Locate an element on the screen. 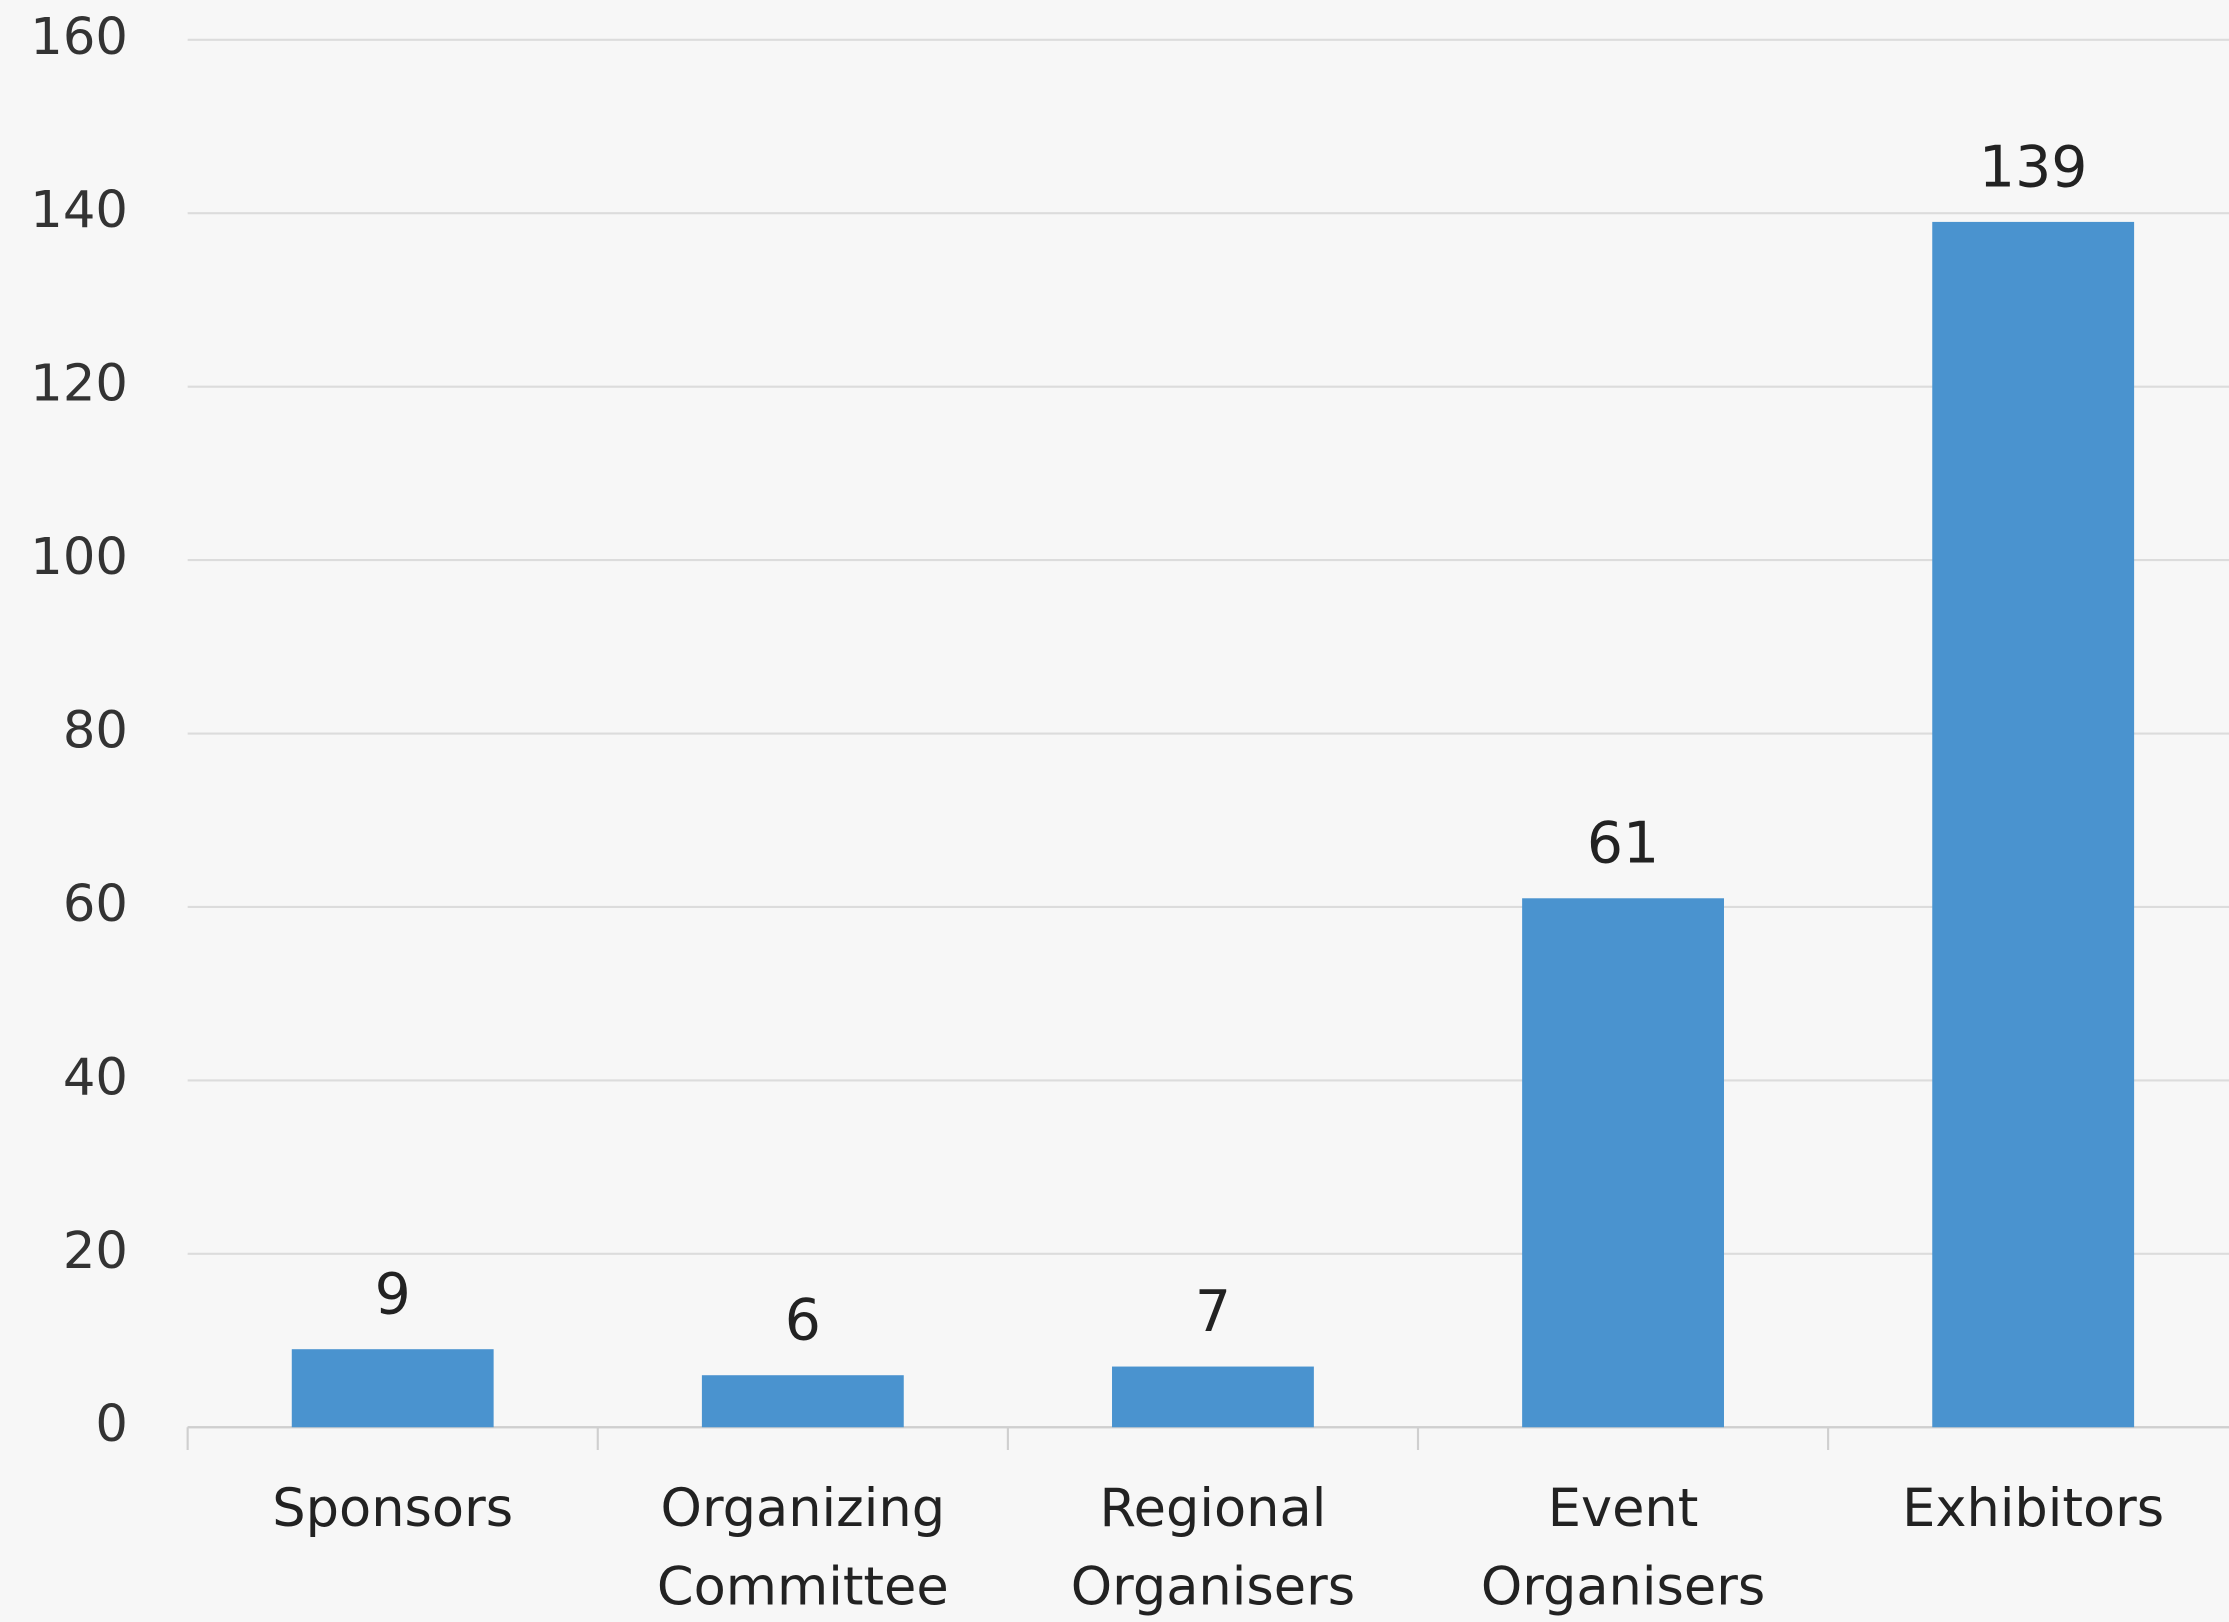 The width and height of the screenshot is (2229, 1622). y-tick-label: 0 is located at coordinates (111, 1424).